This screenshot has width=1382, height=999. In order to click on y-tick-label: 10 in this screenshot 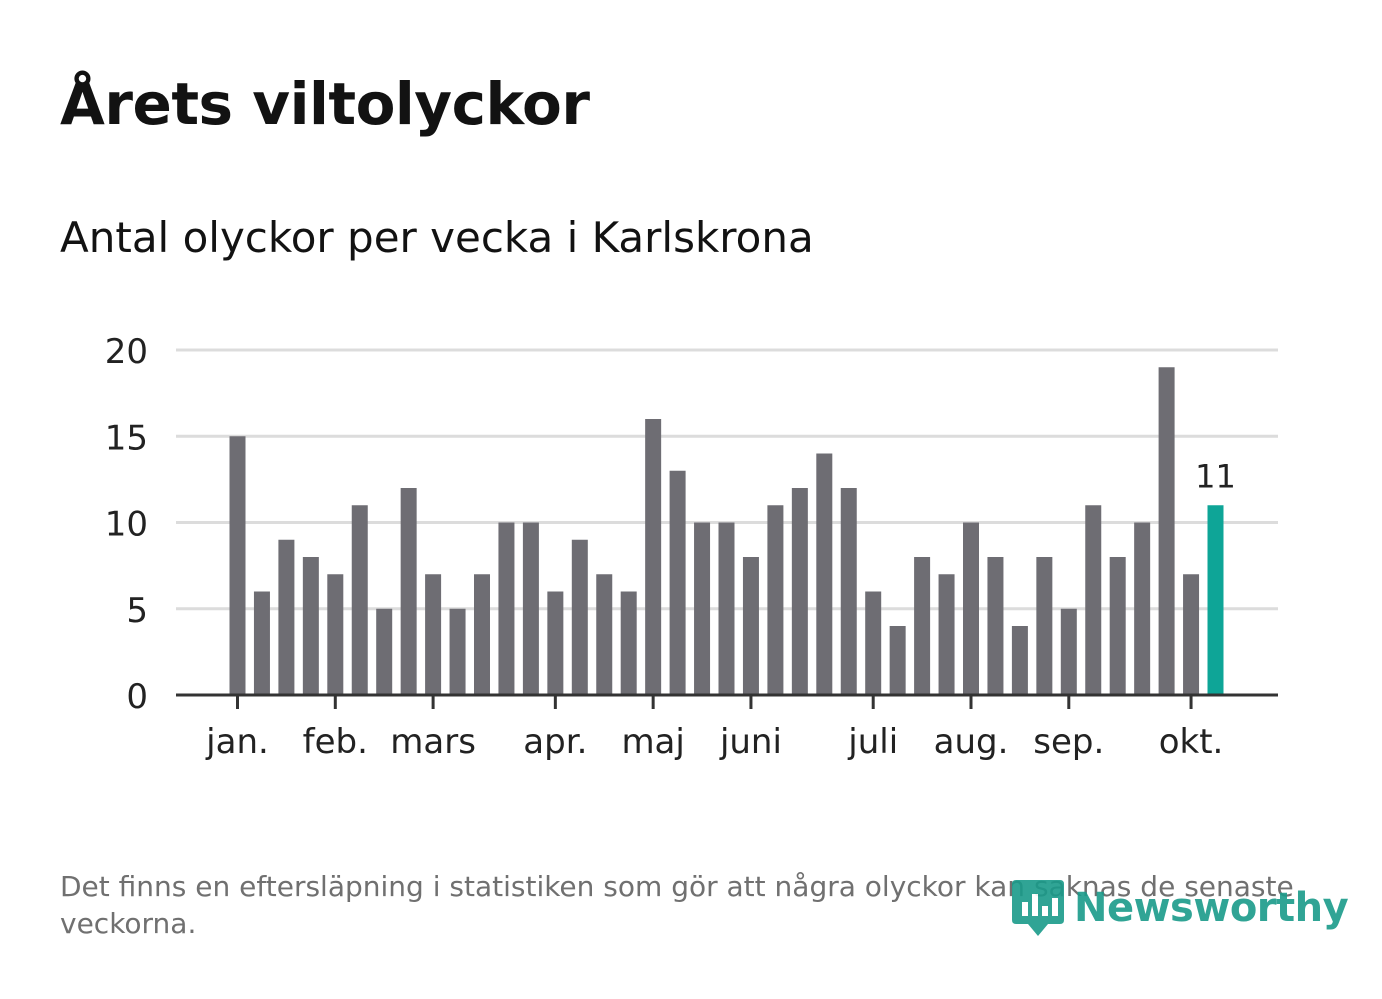, I will do `click(126, 525)`.